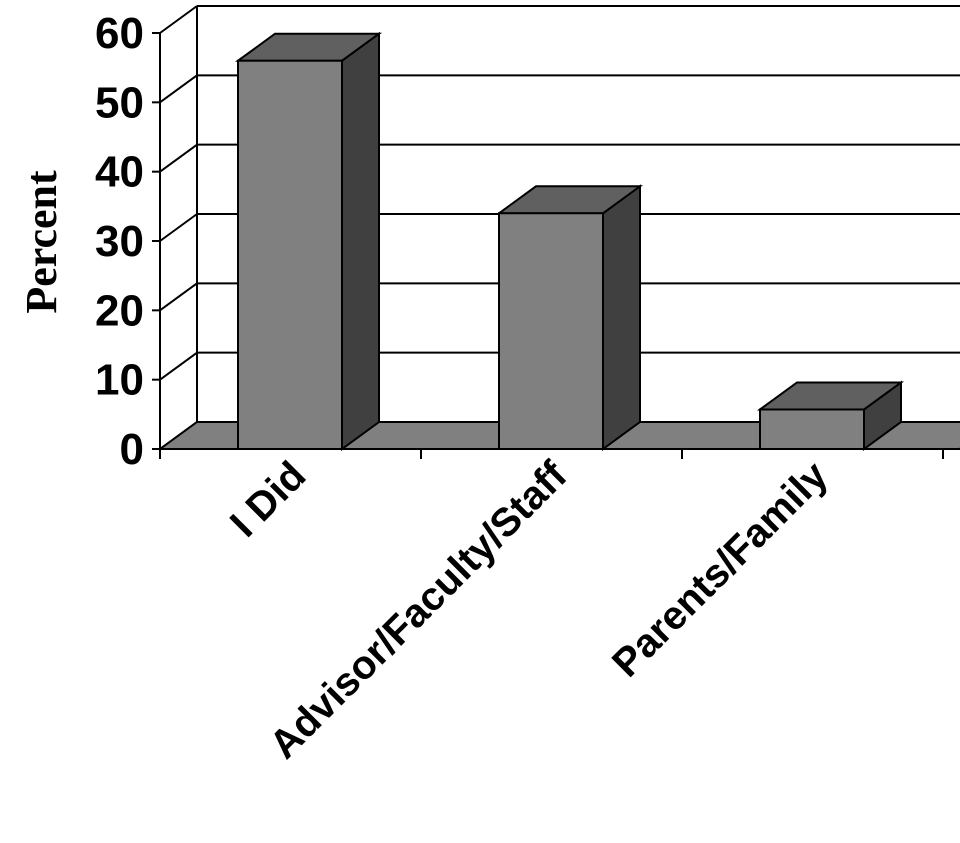 Image resolution: width=960 pixels, height=843 pixels. I want to click on y-tick-label: 50, so click(119, 102).